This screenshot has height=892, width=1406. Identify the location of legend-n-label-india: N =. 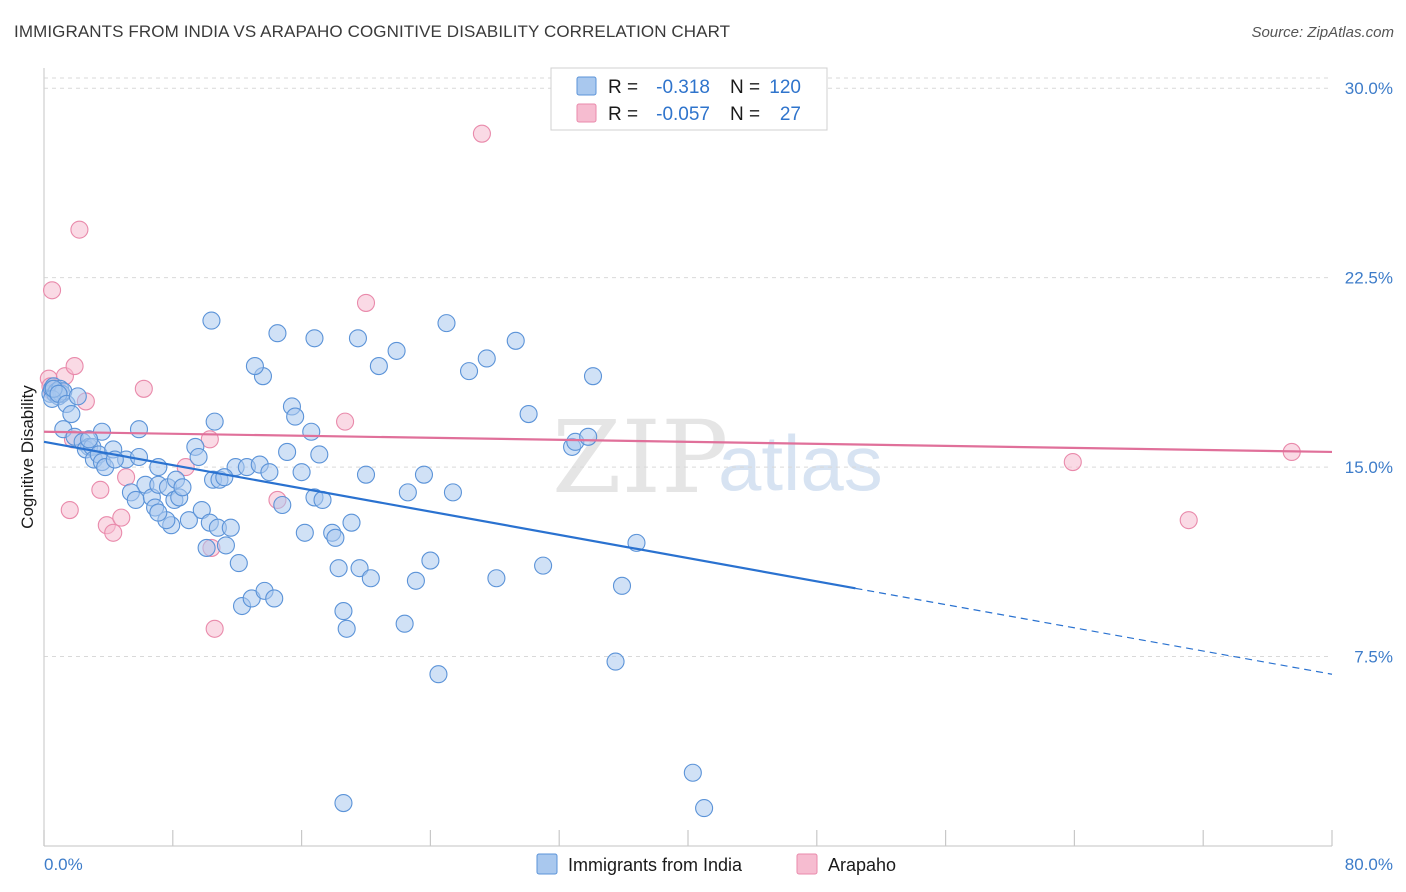
(745, 87).